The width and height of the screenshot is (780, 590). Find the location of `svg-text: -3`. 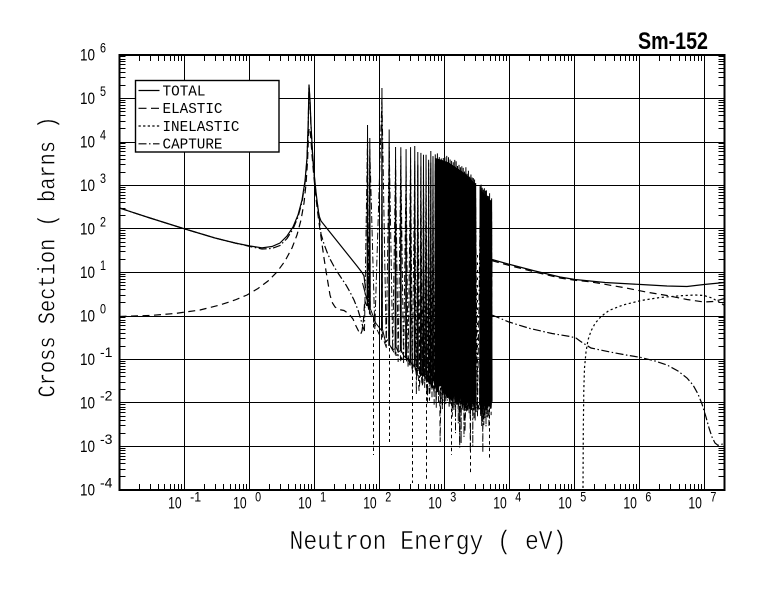

svg-text: -3 is located at coordinates (106, 439).